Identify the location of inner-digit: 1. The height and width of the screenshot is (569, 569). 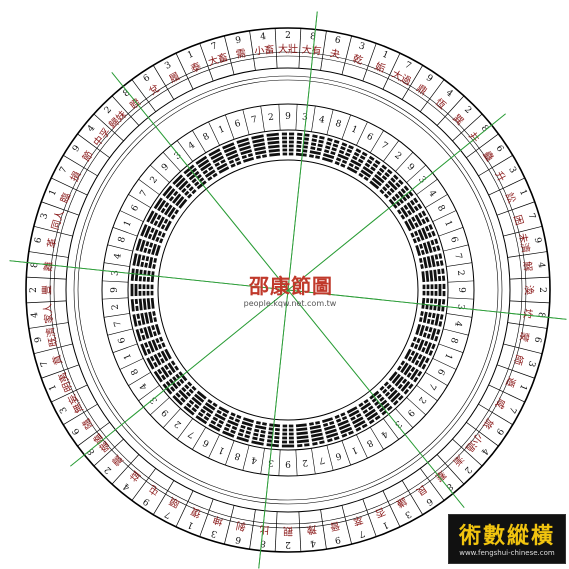
(354, 449).